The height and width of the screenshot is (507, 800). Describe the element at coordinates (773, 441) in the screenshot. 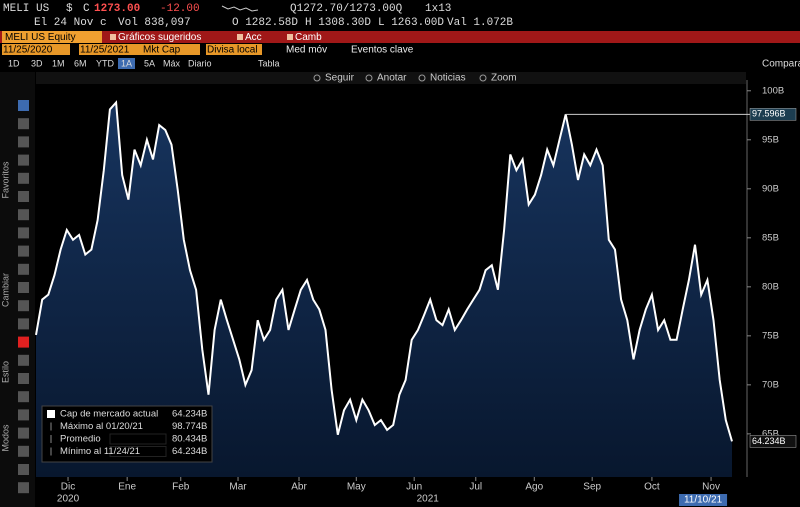

I see `annotation-box` at that location.